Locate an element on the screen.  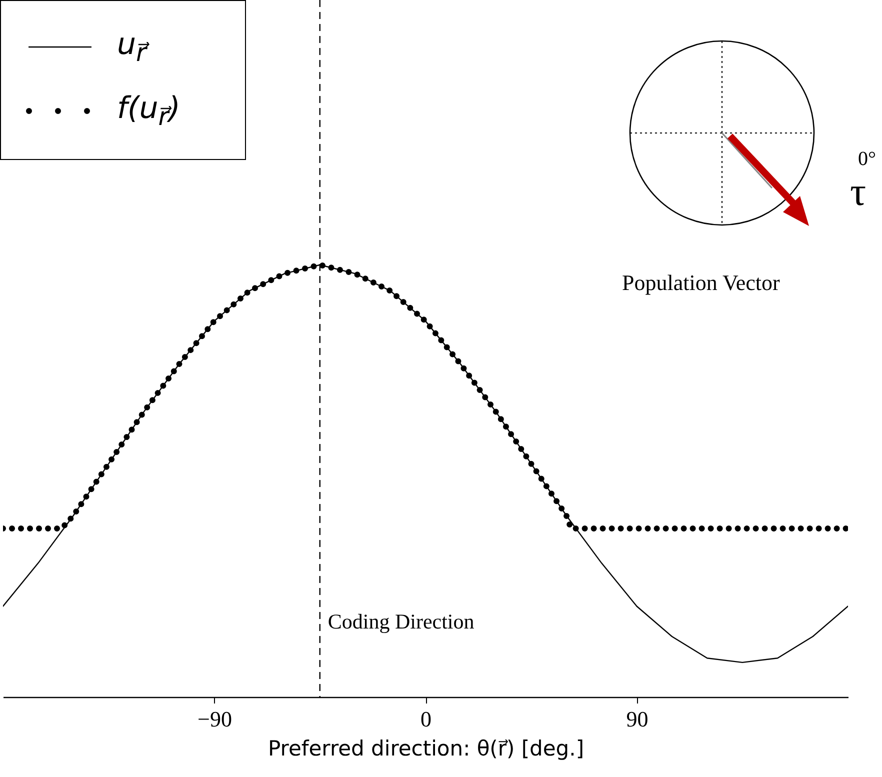
x-axis-title: Preferred direction: θ(r⃗) [deg.] is located at coordinates (426, 748).